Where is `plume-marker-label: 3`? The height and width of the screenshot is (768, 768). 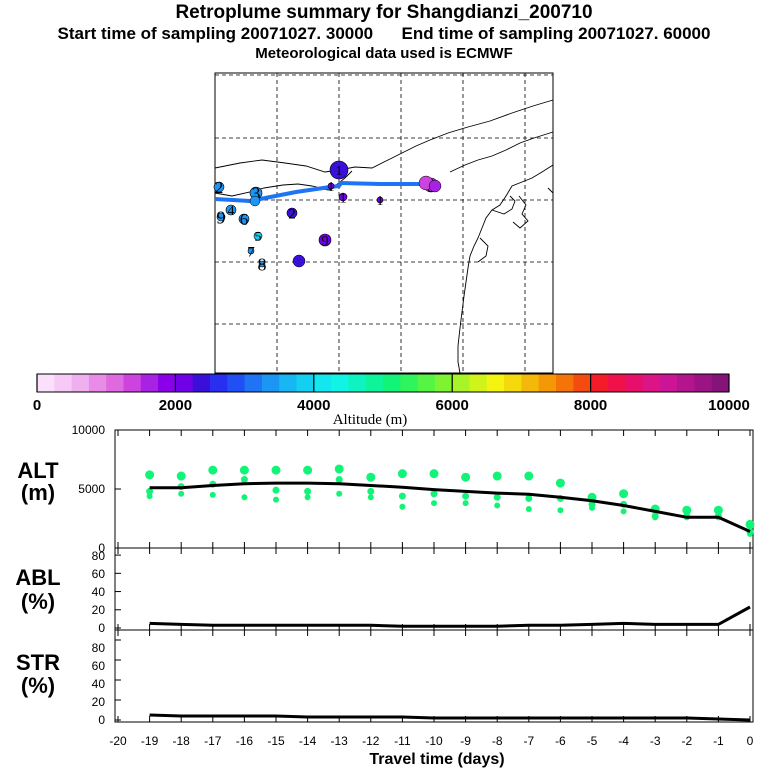 plume-marker-label: 3 is located at coordinates (256, 193).